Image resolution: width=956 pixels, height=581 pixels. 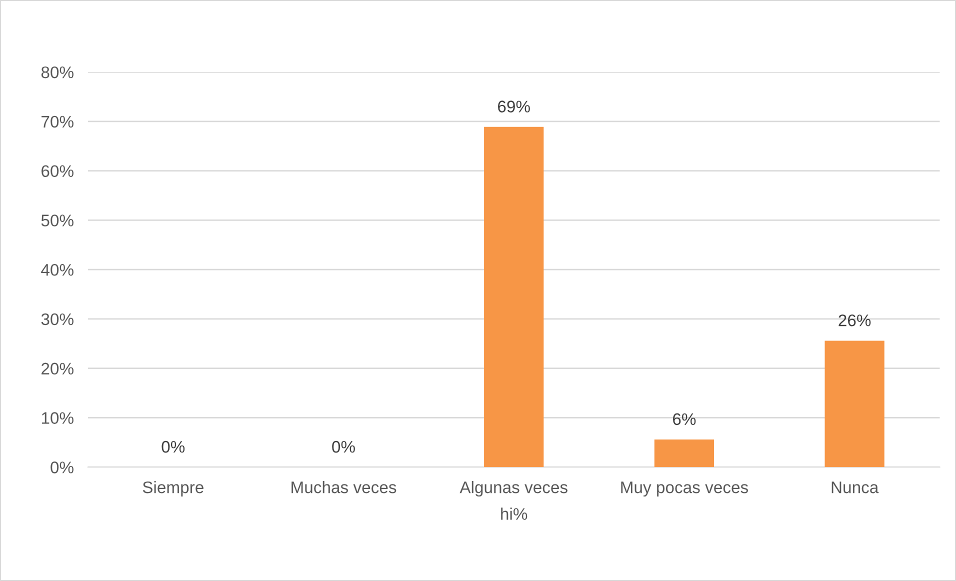 What do you see at coordinates (58, 171) in the screenshot?
I see `y-tick-label: 60%` at bounding box center [58, 171].